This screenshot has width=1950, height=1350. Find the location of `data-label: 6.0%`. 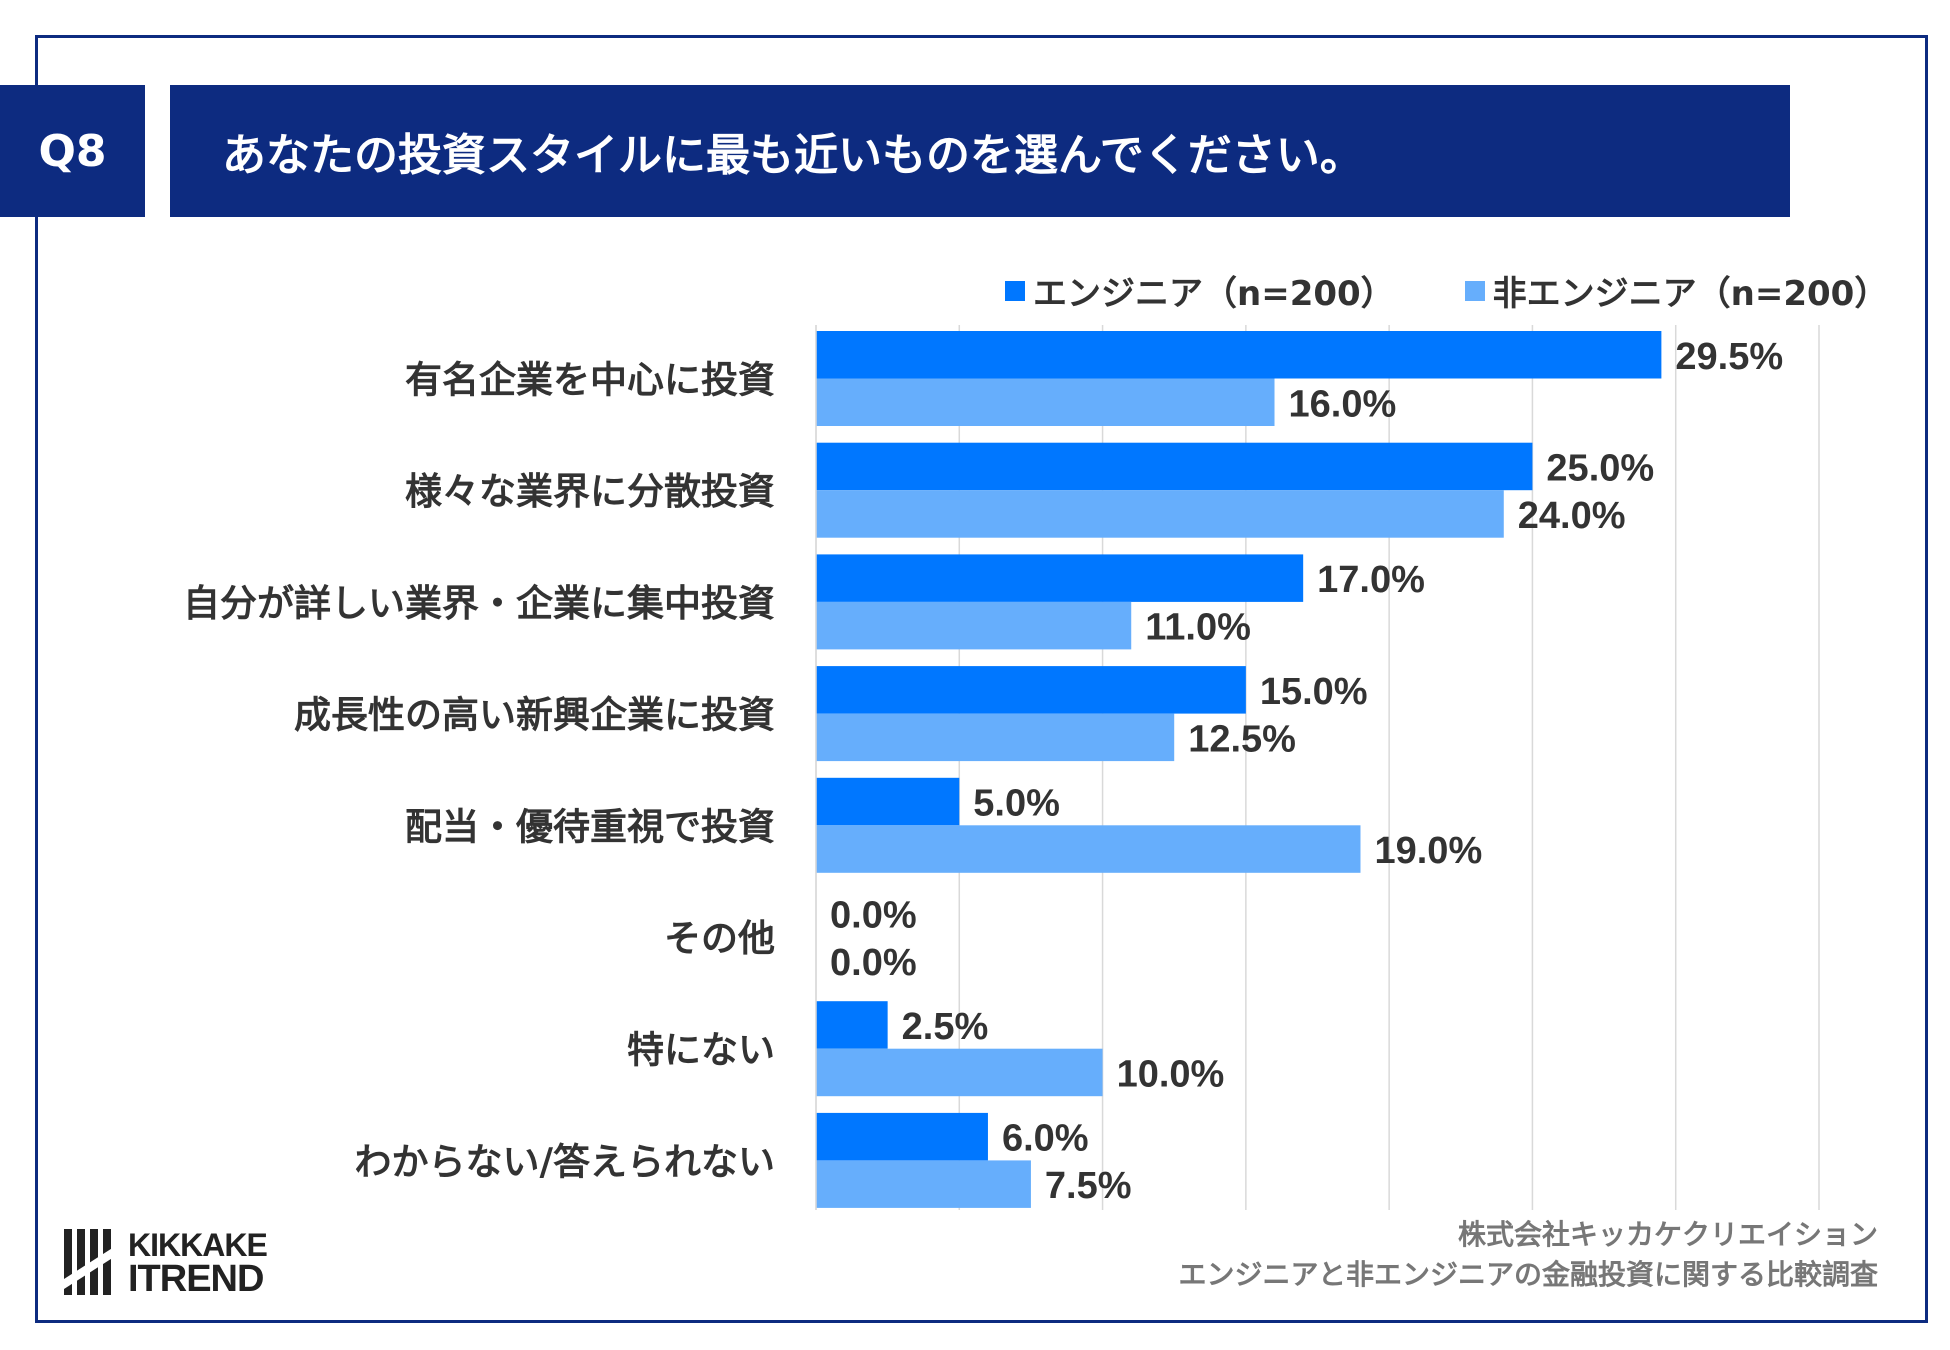

data-label: 6.0% is located at coordinates (1045, 1139).